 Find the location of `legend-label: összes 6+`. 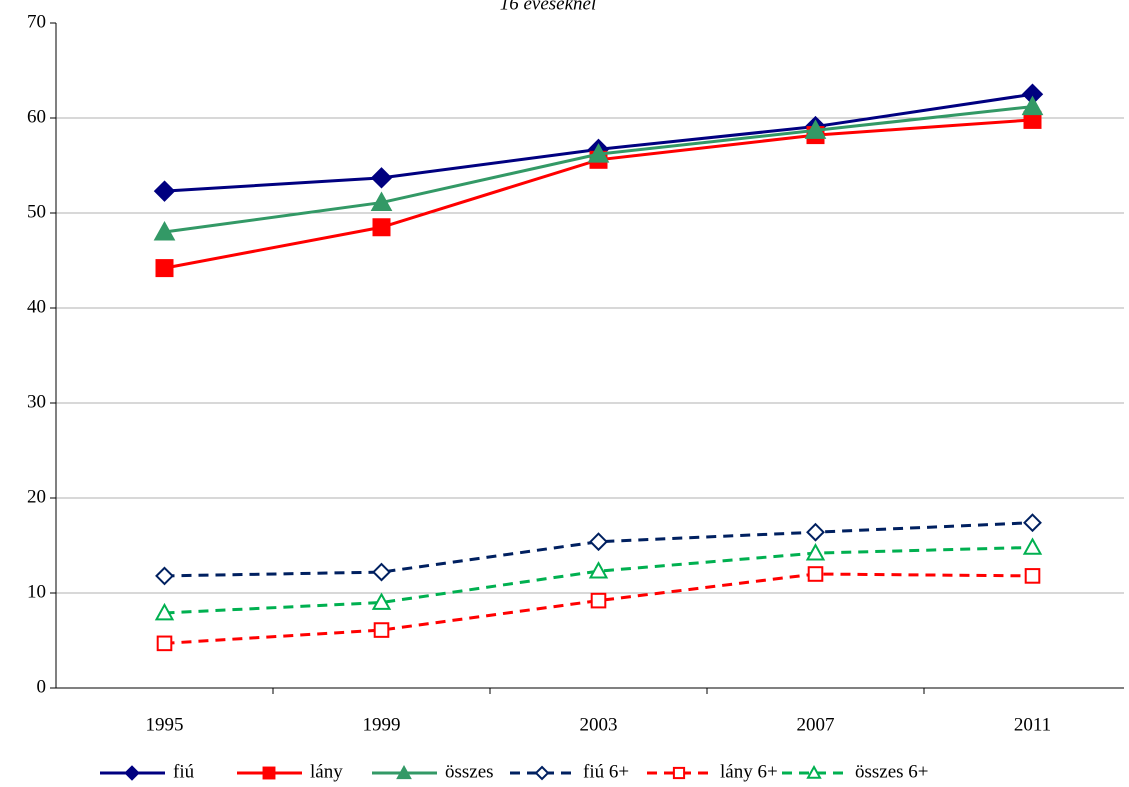

legend-label: összes 6+ is located at coordinates (892, 771).